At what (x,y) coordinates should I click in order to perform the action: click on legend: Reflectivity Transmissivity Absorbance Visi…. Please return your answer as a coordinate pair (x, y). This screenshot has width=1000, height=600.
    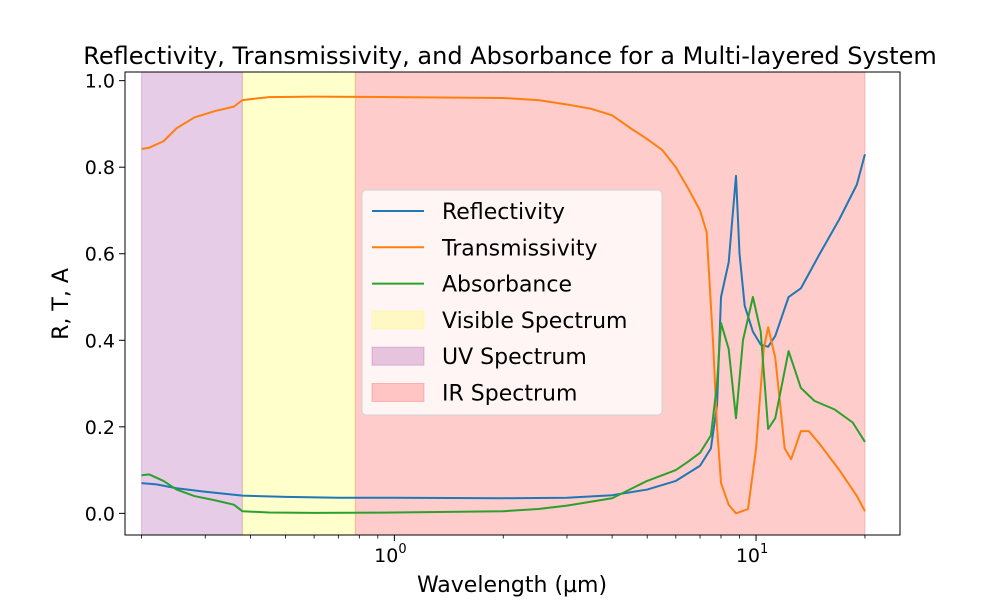
    Looking at the image, I should click on (512, 302).